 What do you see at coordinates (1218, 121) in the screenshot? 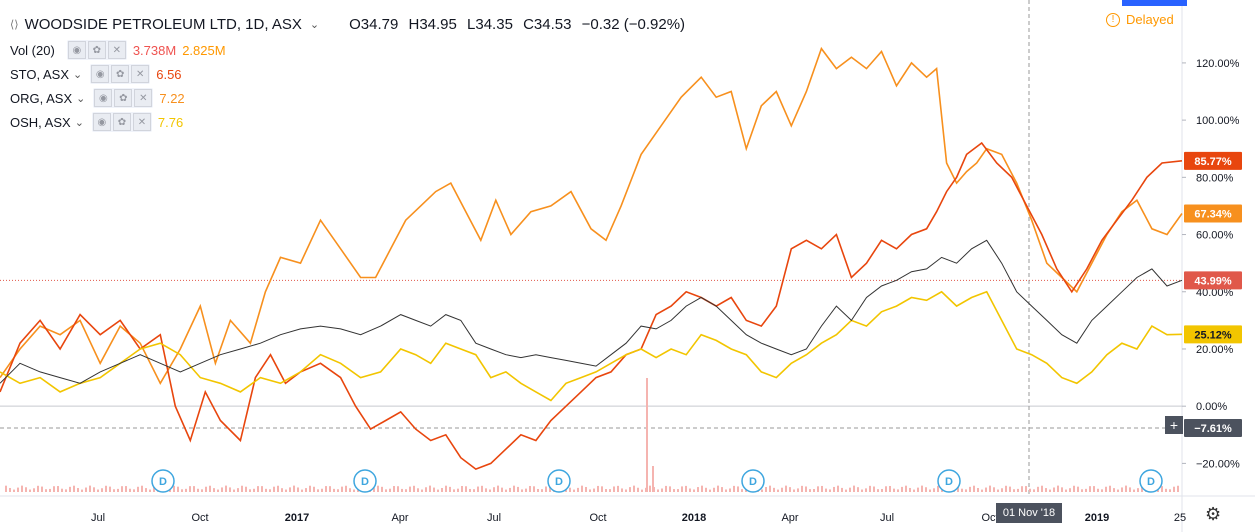
I see `y-tick-label: 100.00%` at bounding box center [1218, 121].